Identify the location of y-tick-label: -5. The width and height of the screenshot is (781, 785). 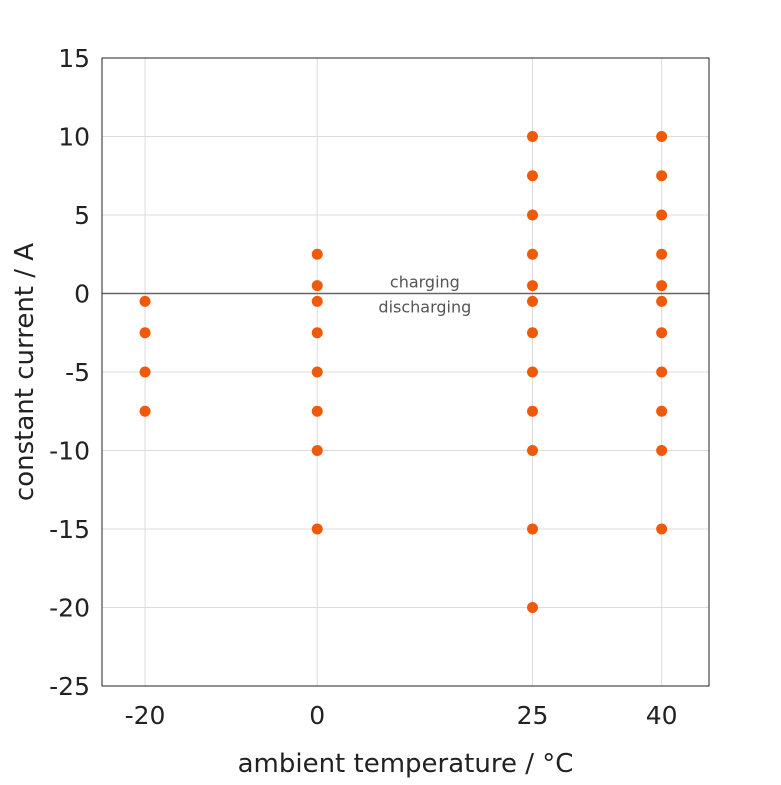
(77, 372).